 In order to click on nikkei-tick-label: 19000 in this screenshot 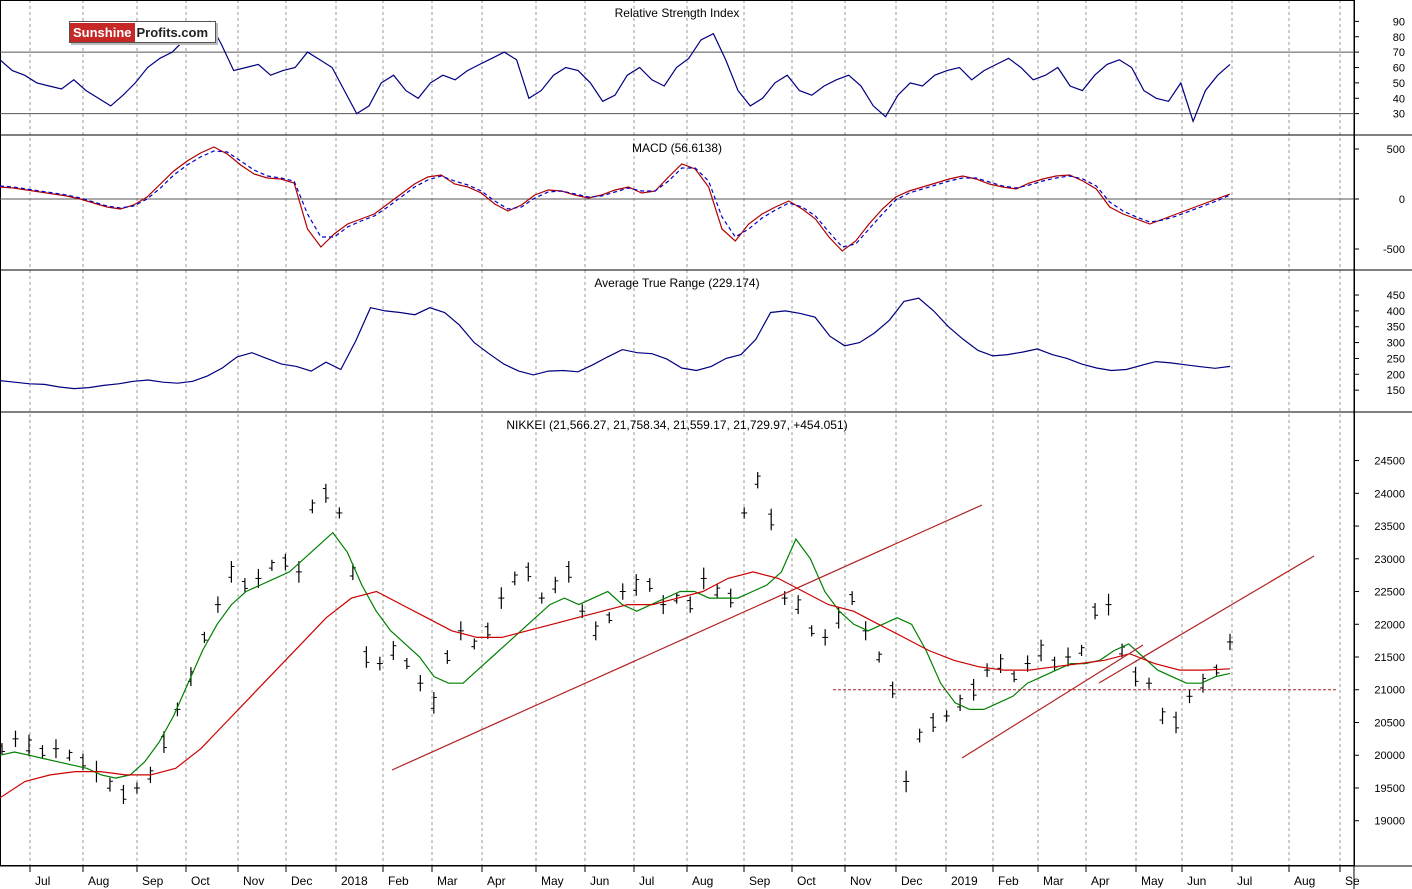, I will do `click(1389, 822)`.